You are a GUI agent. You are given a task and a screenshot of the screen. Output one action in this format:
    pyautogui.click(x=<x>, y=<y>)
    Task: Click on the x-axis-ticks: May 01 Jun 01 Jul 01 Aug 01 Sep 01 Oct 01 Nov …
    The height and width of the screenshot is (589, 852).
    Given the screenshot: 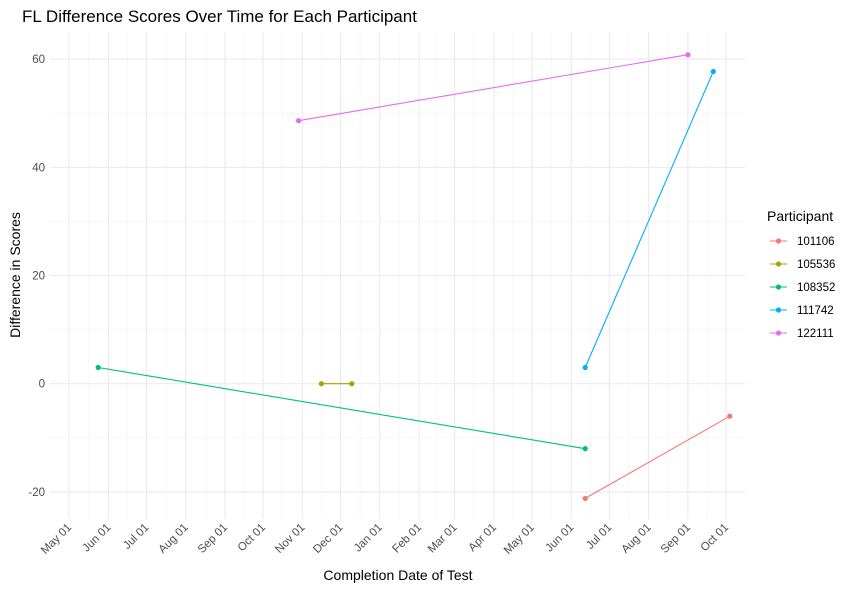 What is the action you would take?
    pyautogui.click(x=385, y=539)
    